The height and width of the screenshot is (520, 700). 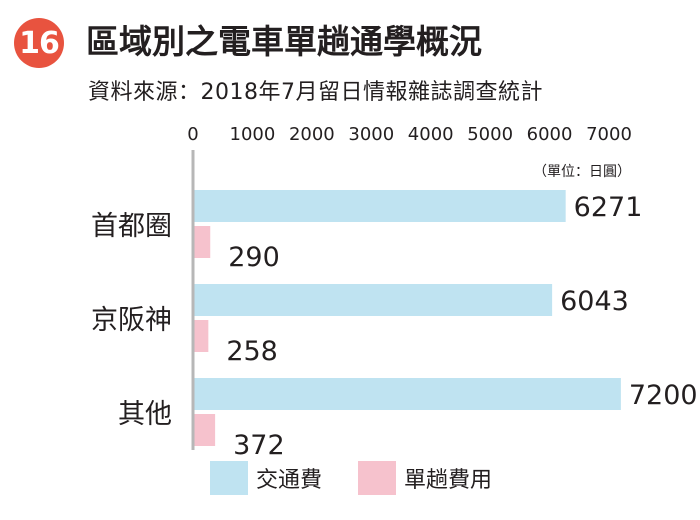 What do you see at coordinates (253, 134) in the screenshot?
I see `x-tick-label: 1000` at bounding box center [253, 134].